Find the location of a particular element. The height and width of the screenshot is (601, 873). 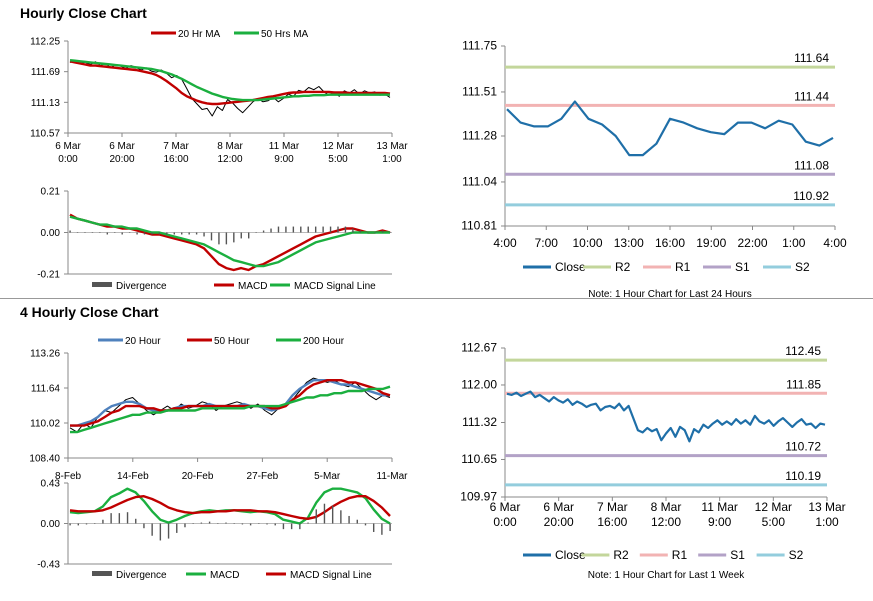

y-tick-label: 110.65 is located at coordinates (479, 459).